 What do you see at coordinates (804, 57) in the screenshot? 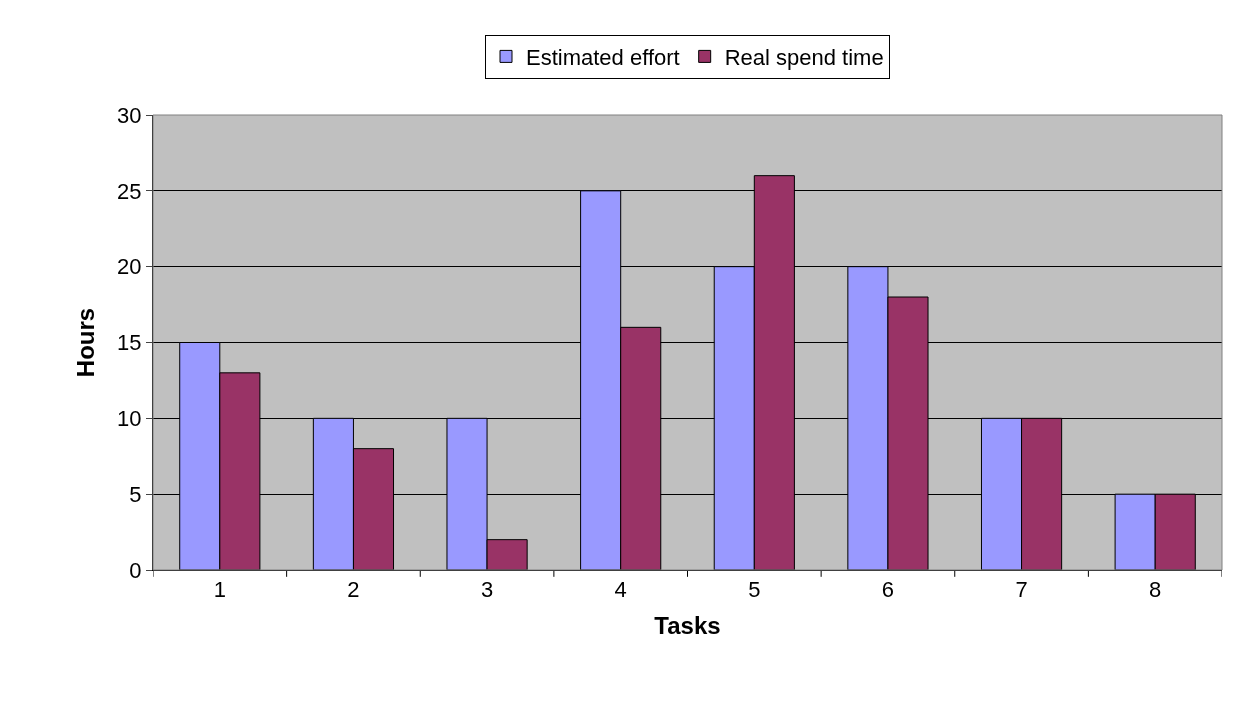
I see `legend-label: Real spend time` at bounding box center [804, 57].